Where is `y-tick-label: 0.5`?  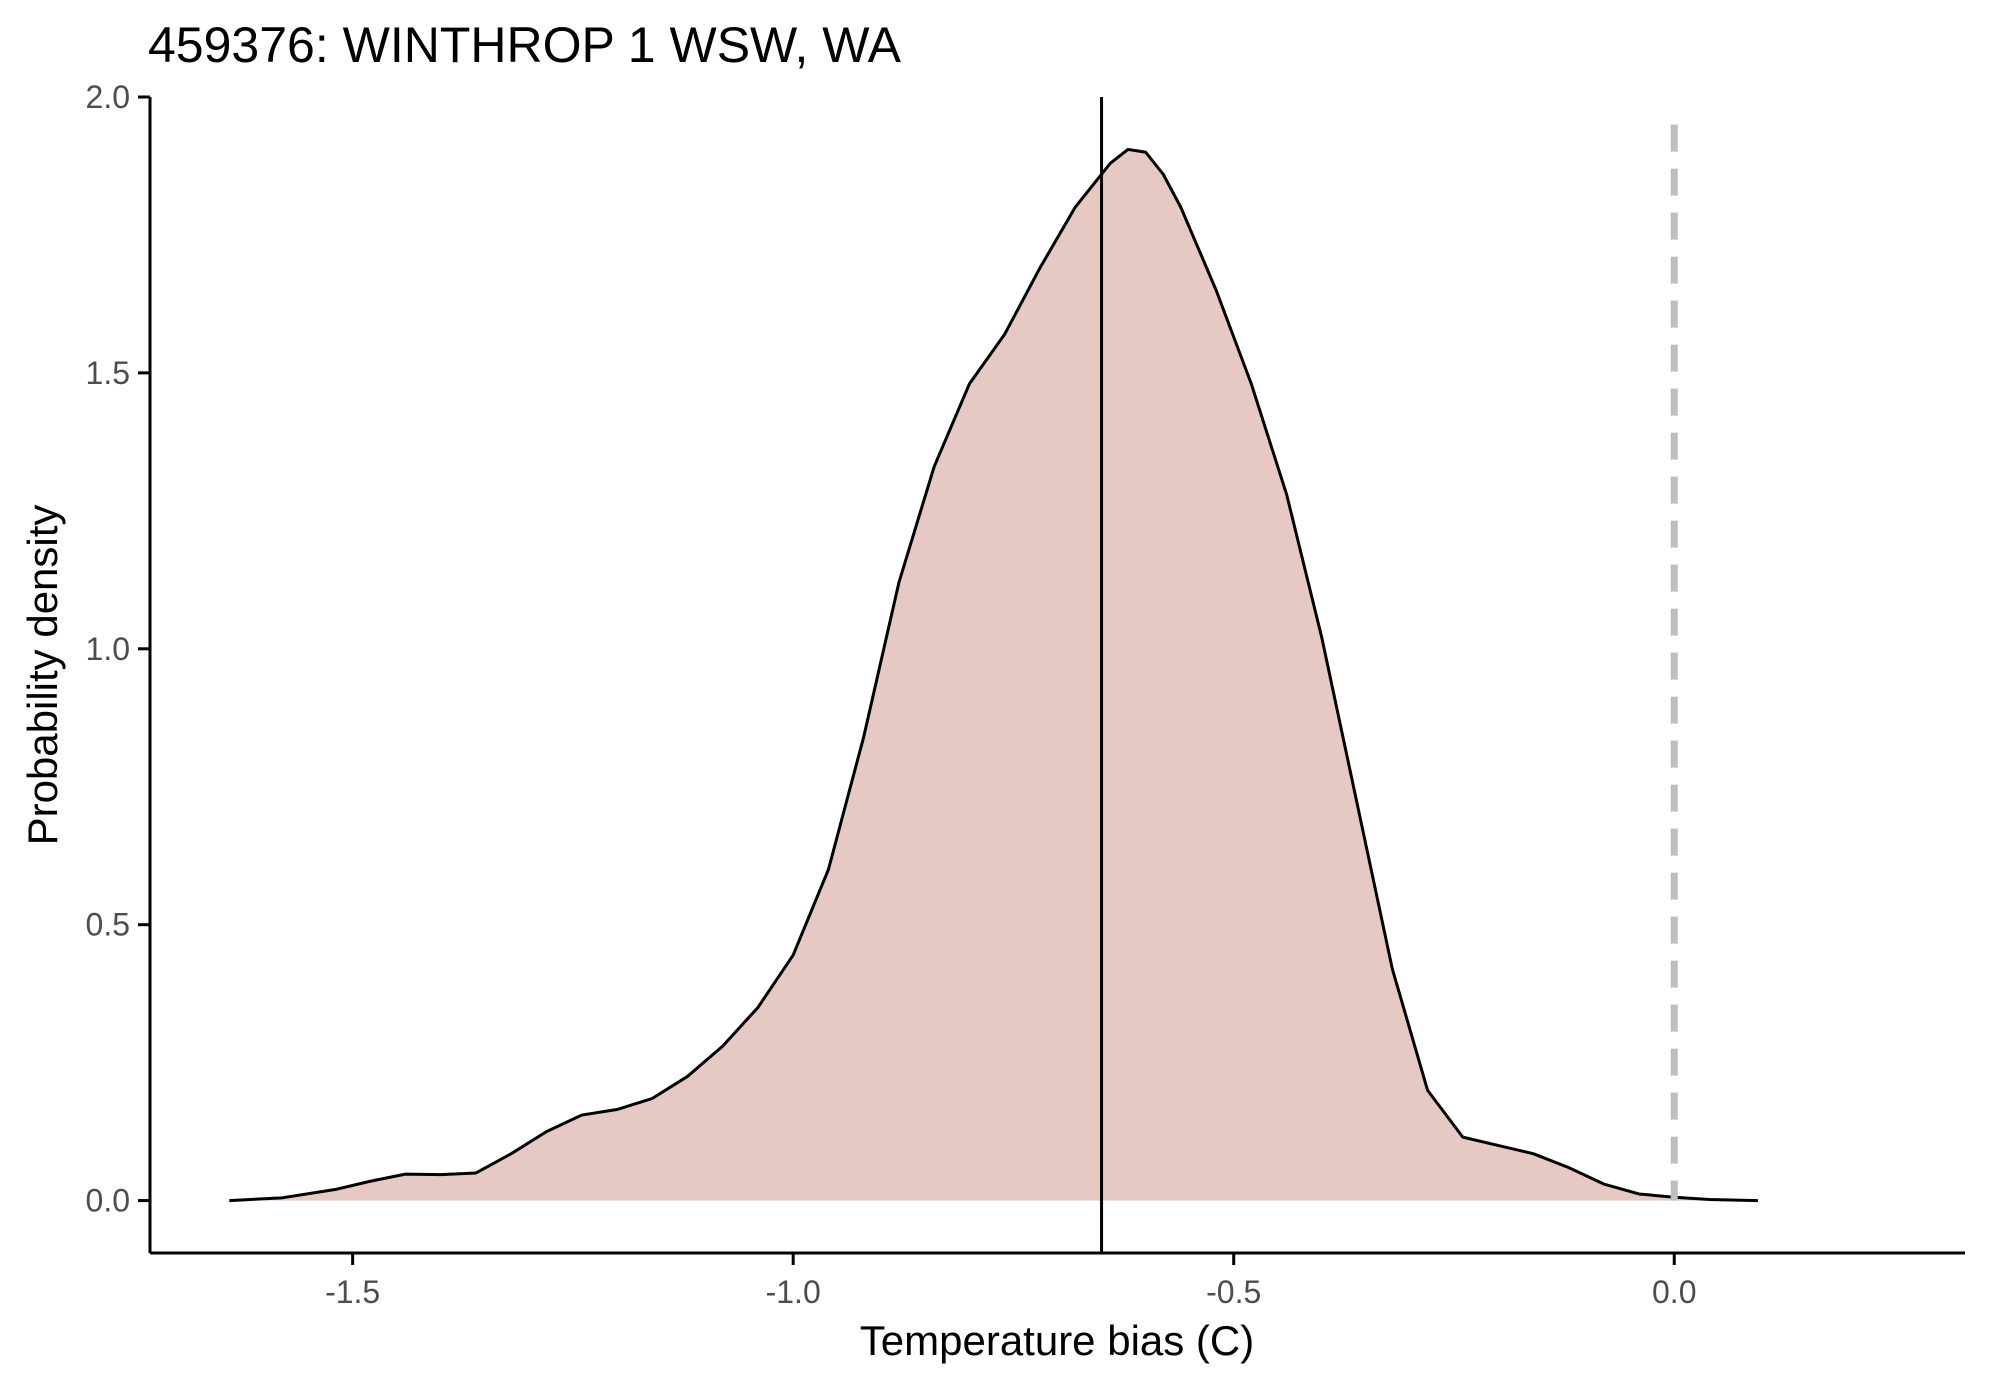
y-tick-label: 0.5 is located at coordinates (108, 925).